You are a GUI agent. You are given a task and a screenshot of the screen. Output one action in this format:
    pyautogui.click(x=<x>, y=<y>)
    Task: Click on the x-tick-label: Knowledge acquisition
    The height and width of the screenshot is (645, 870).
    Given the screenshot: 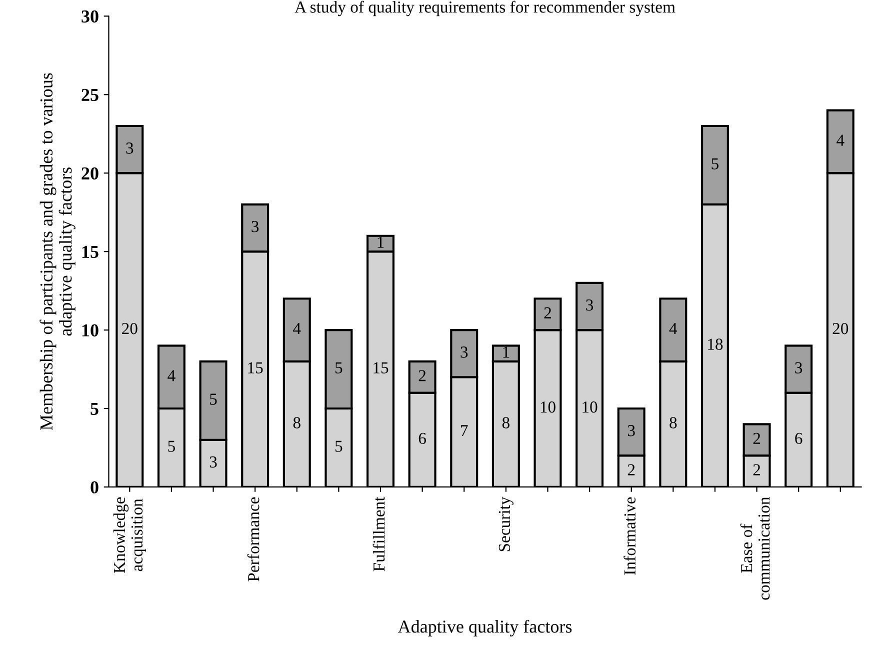 What is the action you would take?
    pyautogui.click(x=129, y=535)
    